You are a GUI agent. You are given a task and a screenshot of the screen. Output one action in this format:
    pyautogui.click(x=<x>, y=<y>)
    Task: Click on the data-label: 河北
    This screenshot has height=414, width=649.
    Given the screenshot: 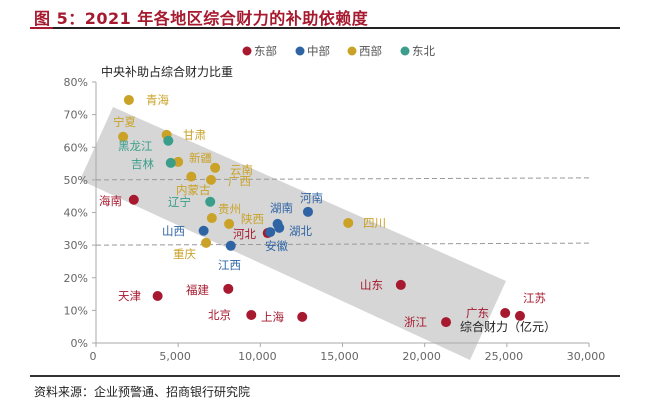 What is the action you would take?
    pyautogui.click(x=244, y=234)
    